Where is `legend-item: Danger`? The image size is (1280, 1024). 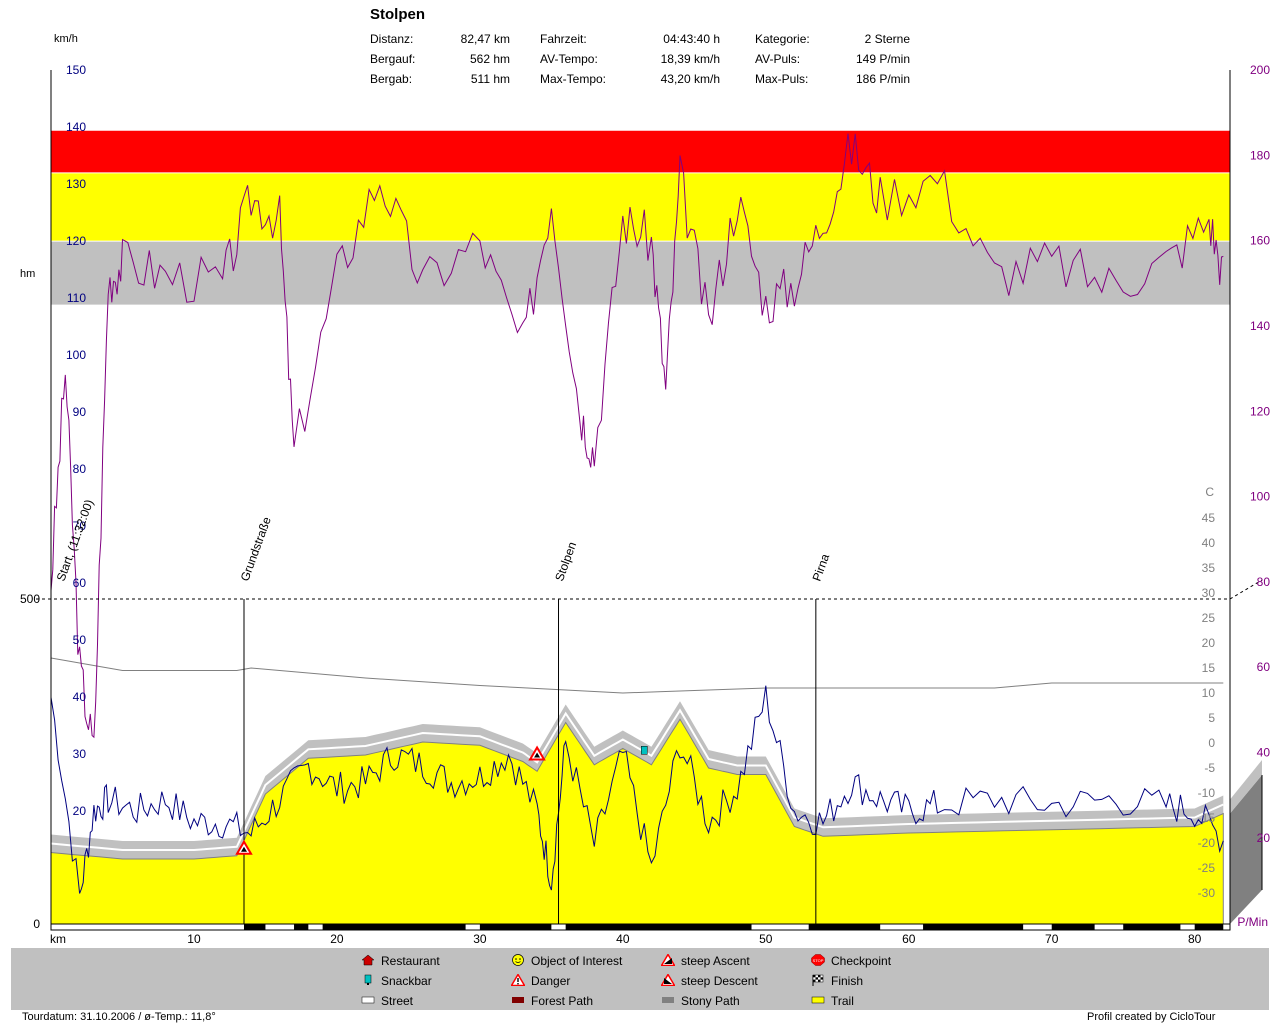
legend-item: Danger is located at coordinates (540, 980).